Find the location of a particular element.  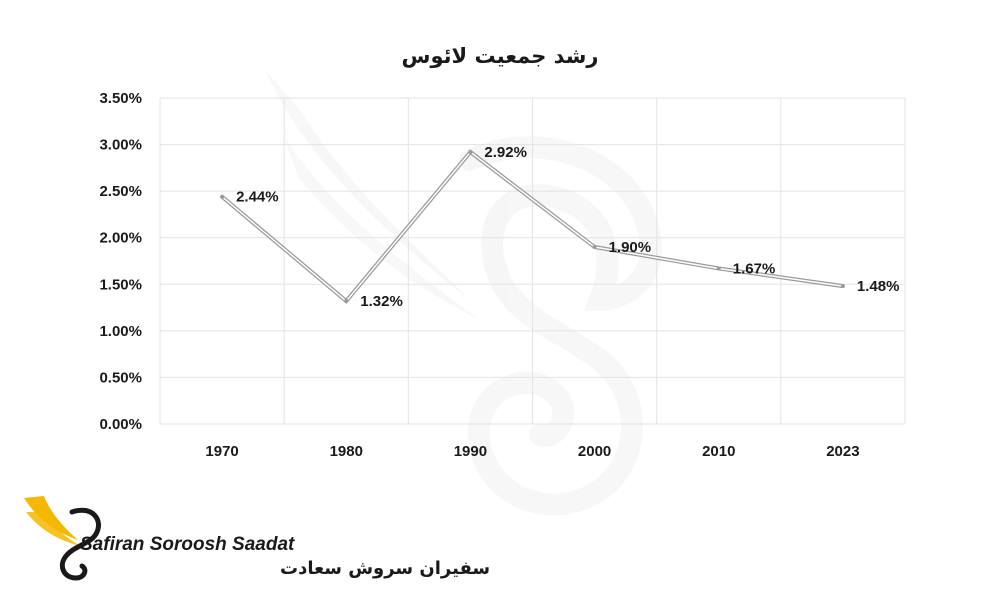

y-tick-label: 1.50% is located at coordinates (120, 284).